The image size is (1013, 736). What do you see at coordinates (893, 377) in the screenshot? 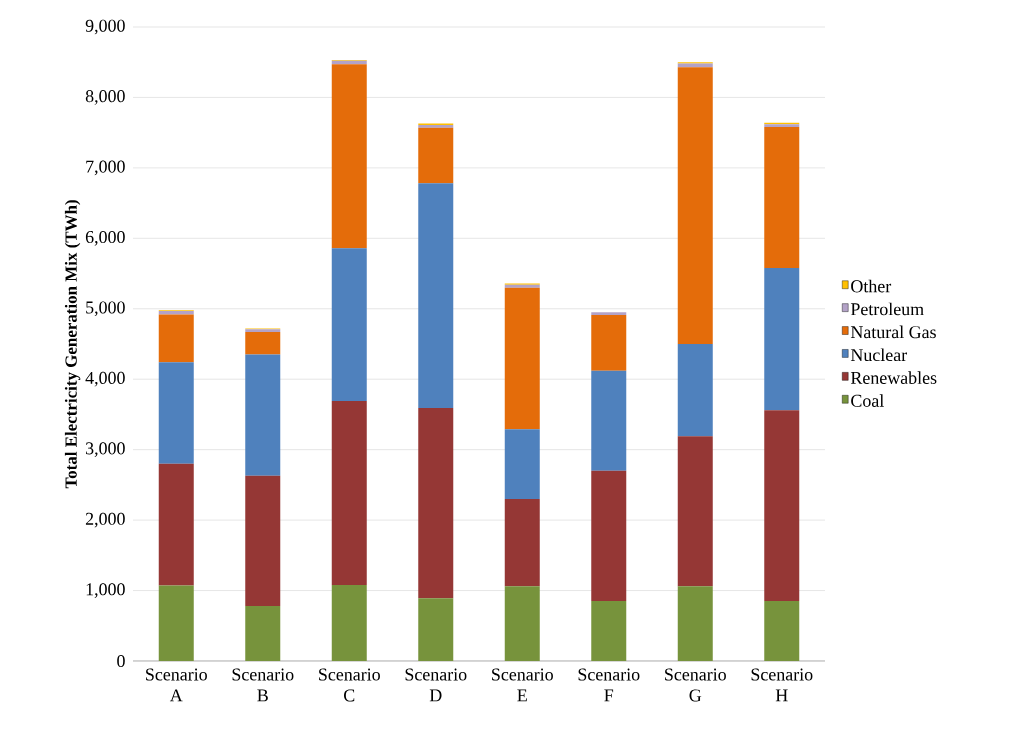
I see `legend-label: Renewables` at bounding box center [893, 377].